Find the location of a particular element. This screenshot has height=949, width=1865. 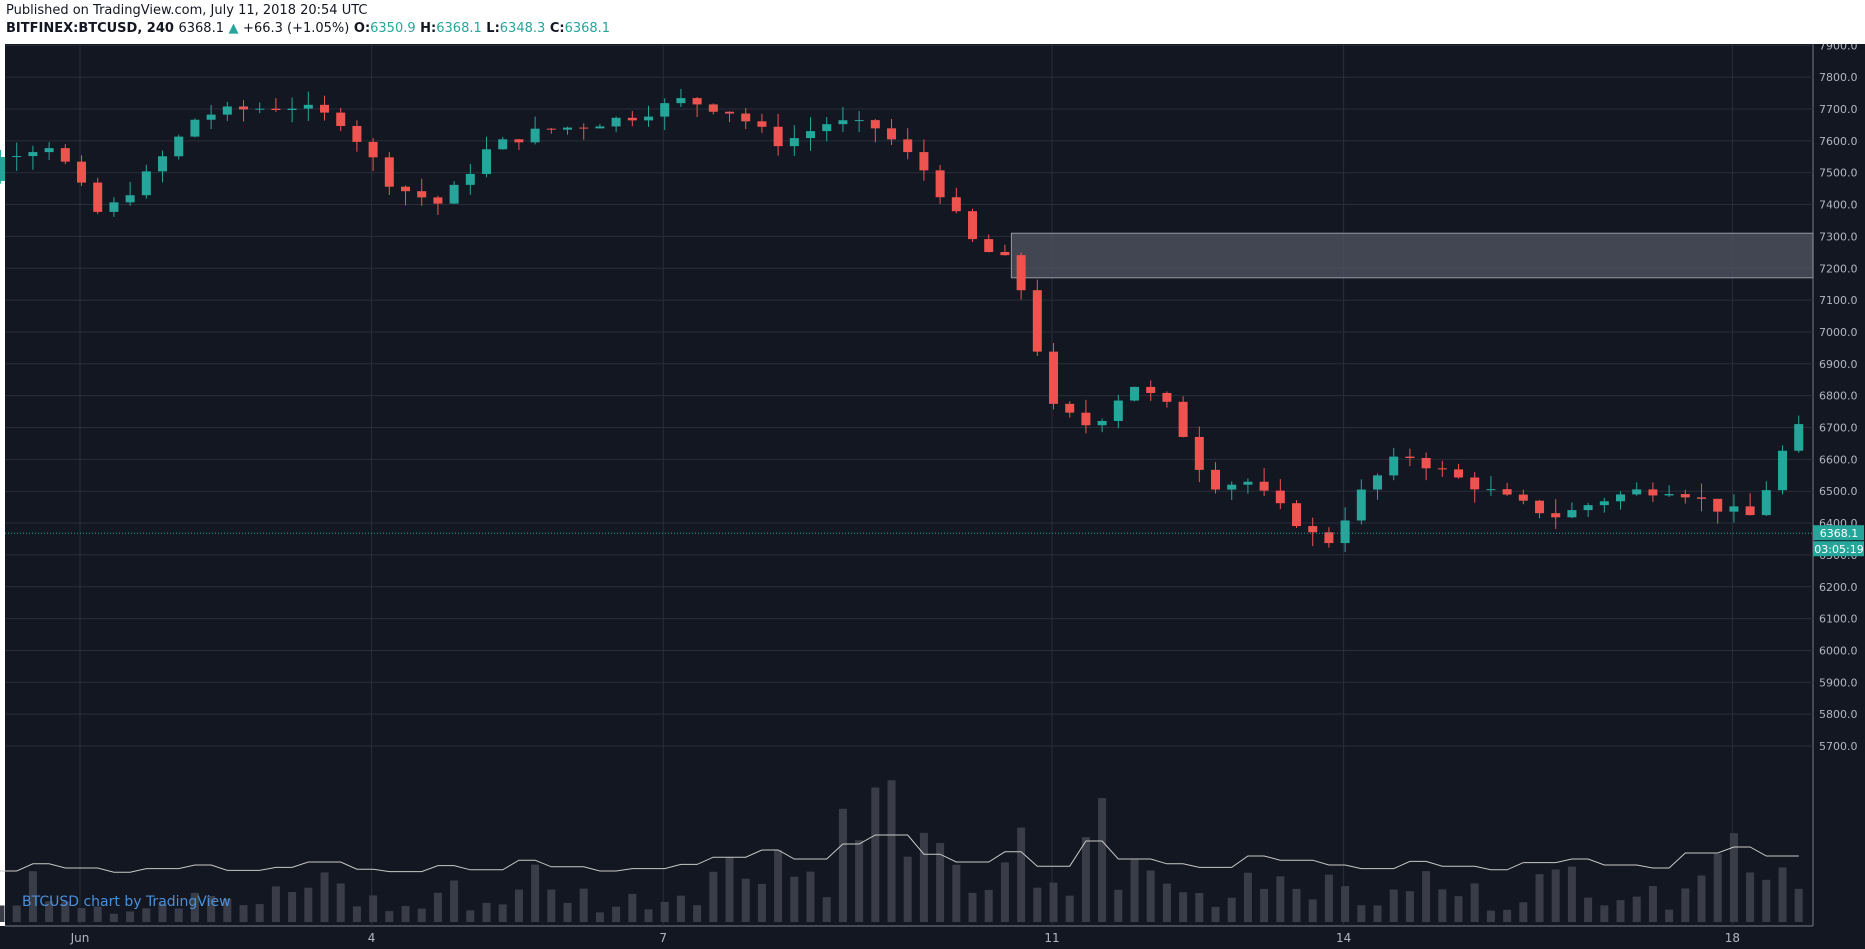

price-tick-label: 7300.0 is located at coordinates (1838, 236).